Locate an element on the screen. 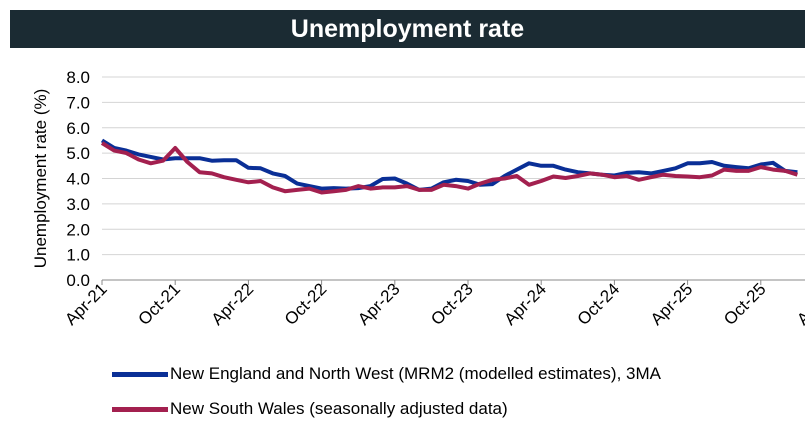 The image size is (805, 426). y-tick-label: 1.0 is located at coordinates (78, 255).